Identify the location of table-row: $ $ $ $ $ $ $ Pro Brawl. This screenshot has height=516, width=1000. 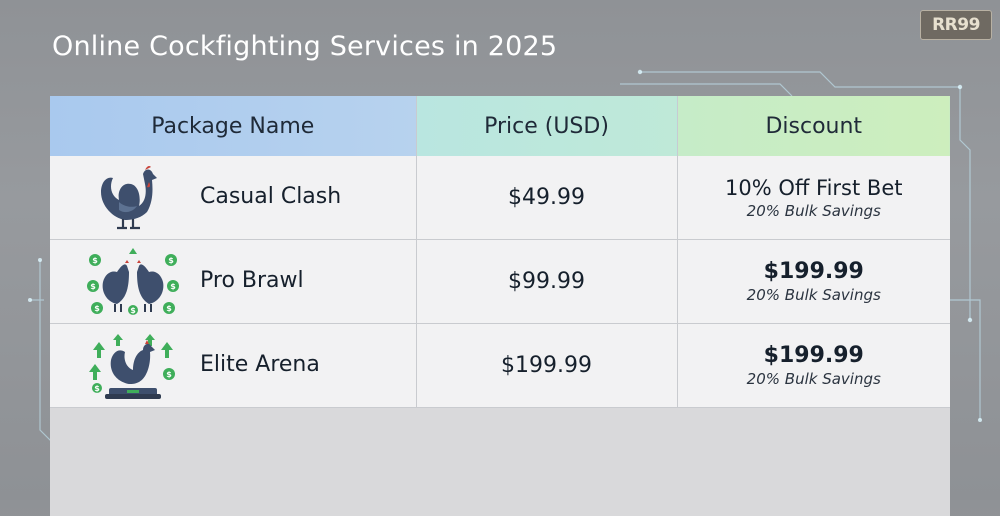
(500, 281).